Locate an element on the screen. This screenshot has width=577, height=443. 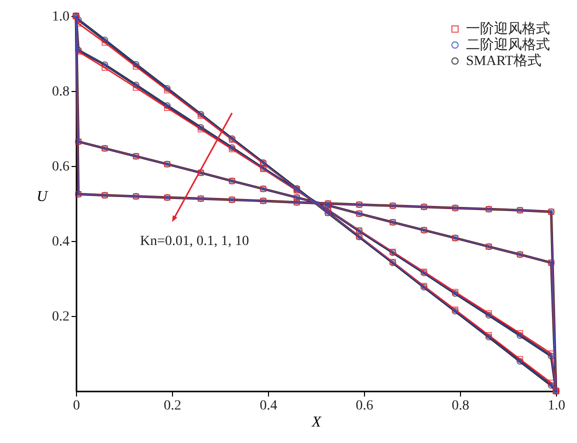
y-tick-label: 1.0 is located at coordinates (61, 17).